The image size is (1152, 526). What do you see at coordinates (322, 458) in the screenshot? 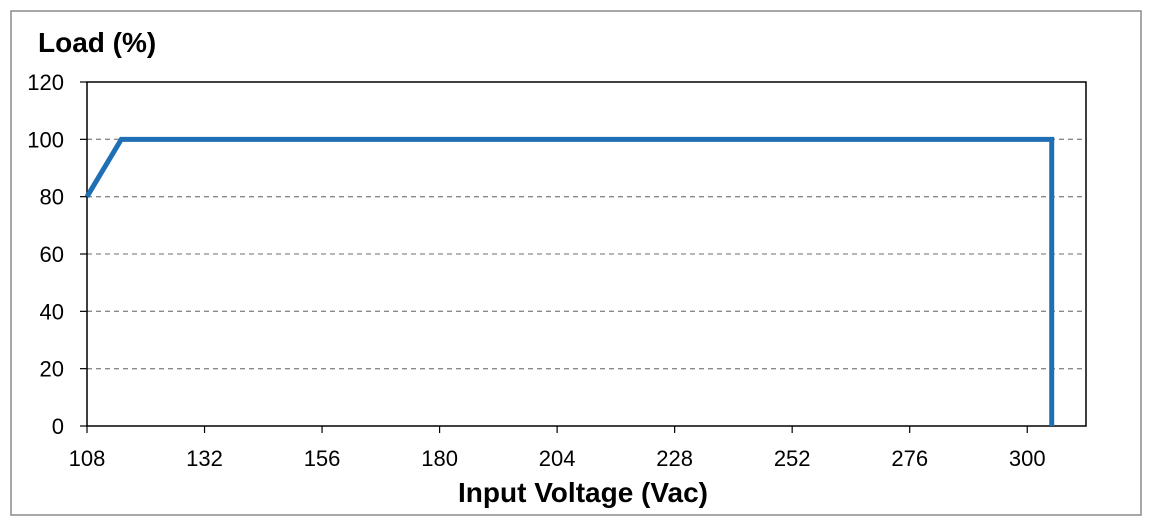
I see `x-tick-label-156: 156` at bounding box center [322, 458].